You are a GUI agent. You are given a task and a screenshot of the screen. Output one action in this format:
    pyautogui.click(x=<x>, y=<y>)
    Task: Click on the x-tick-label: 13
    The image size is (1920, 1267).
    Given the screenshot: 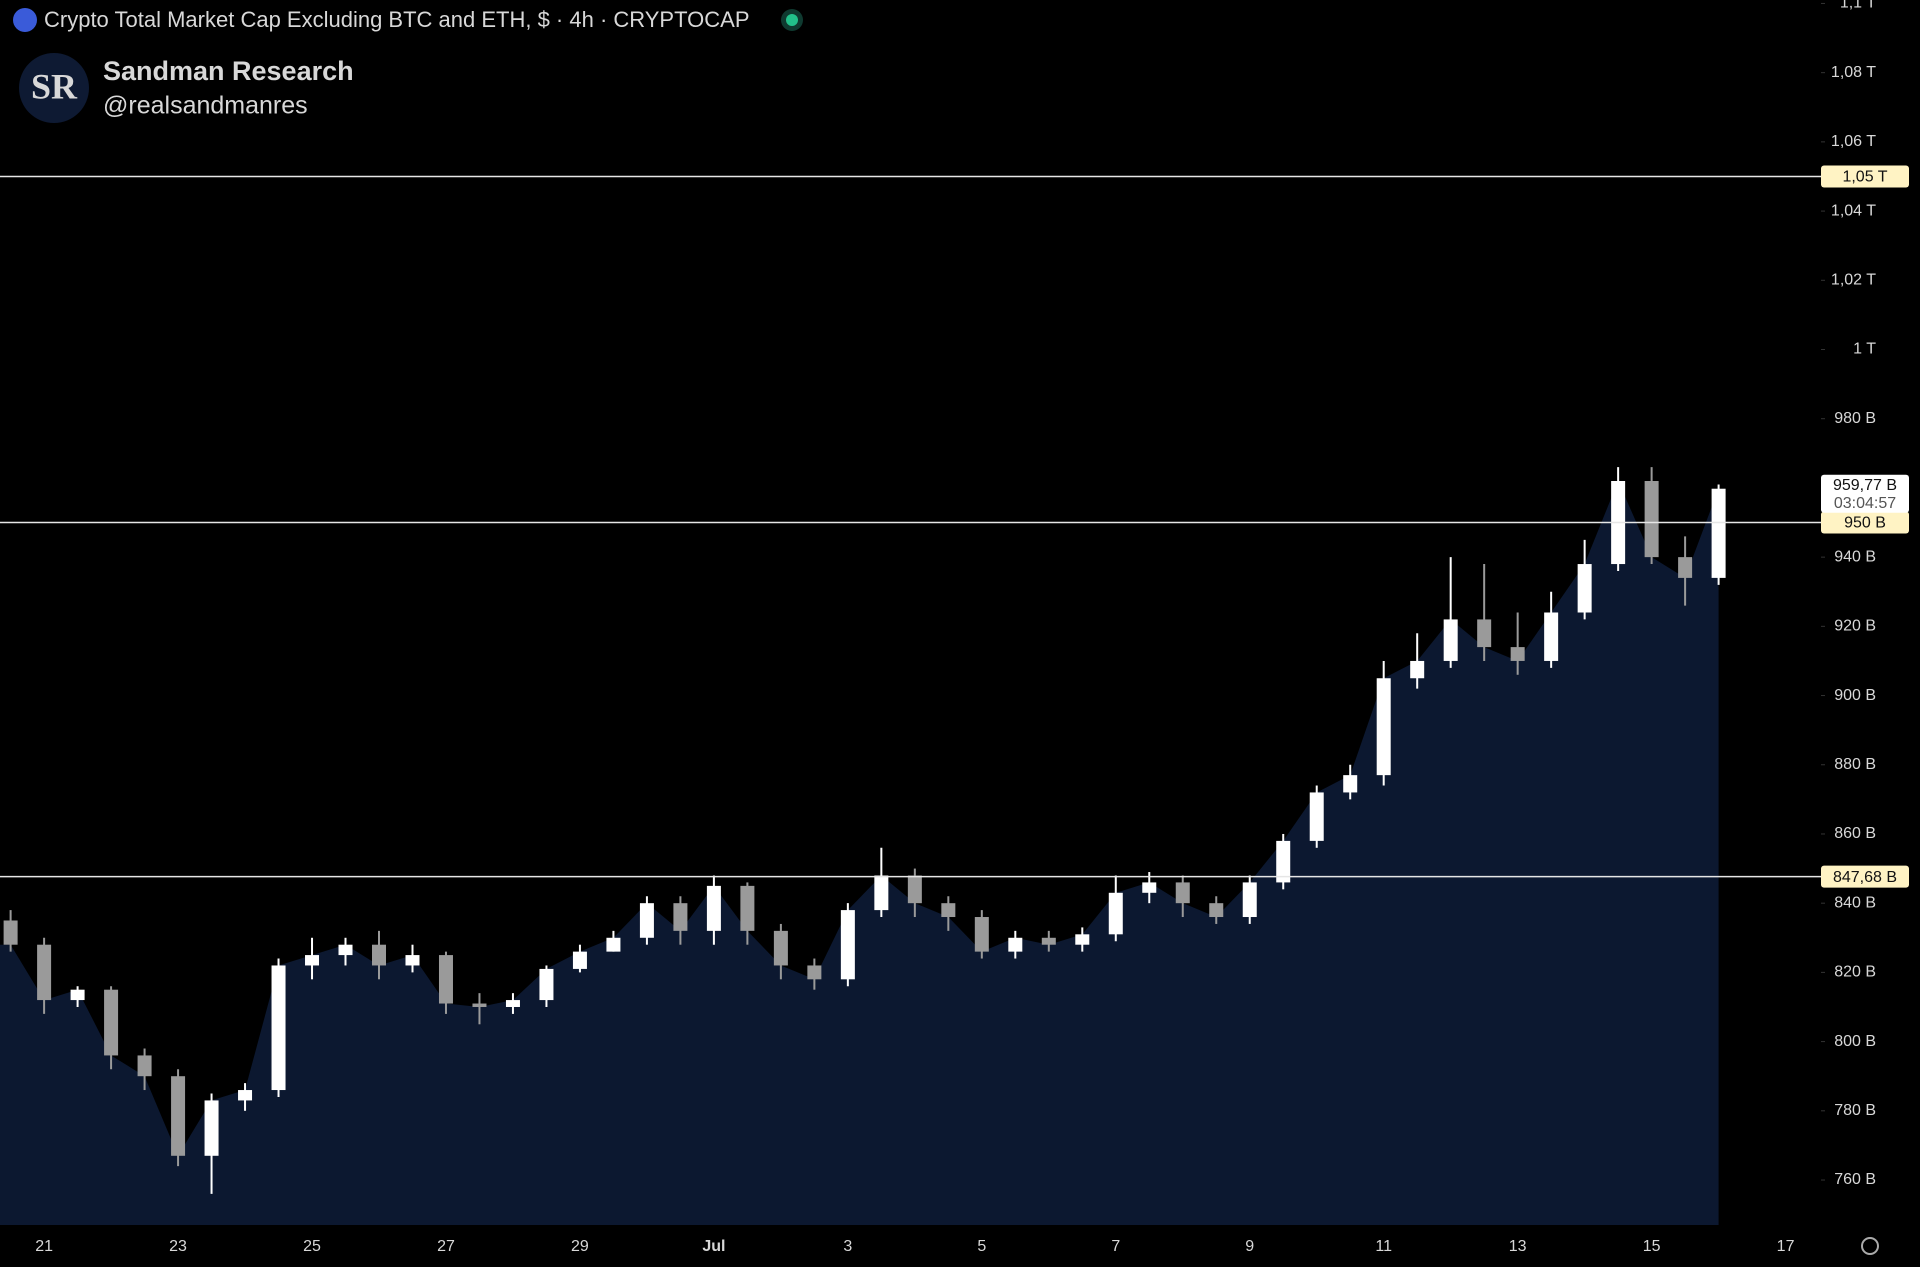 What is the action you would take?
    pyautogui.click(x=1518, y=1246)
    